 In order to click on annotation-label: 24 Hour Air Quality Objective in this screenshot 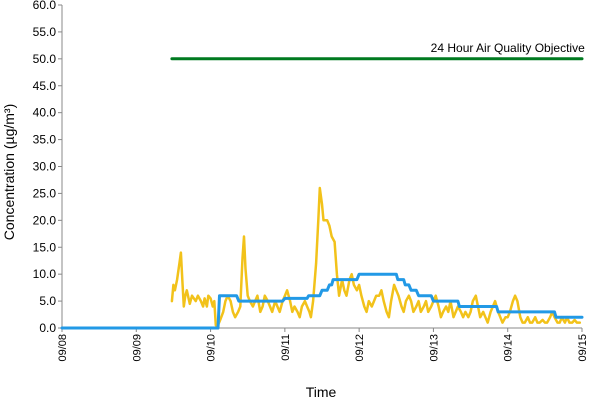, I will do `click(508, 48)`.